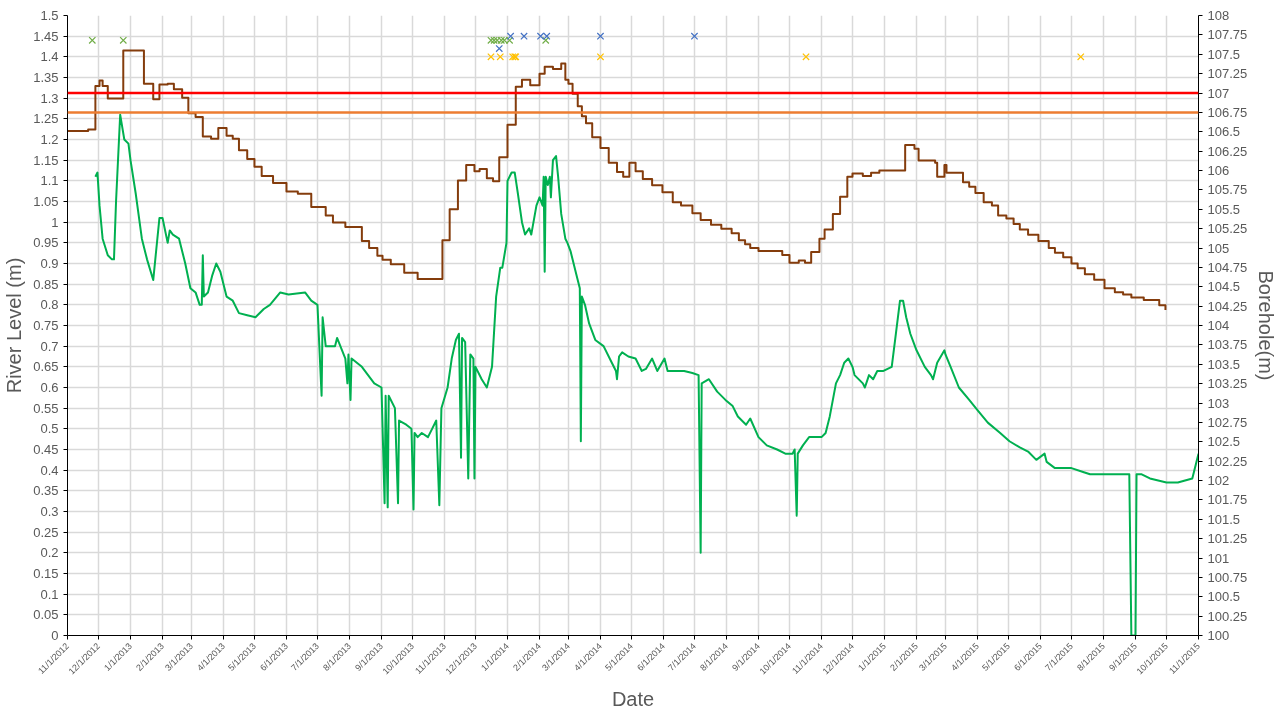  I want to click on y-tick-label: 0.8, so click(49, 305).